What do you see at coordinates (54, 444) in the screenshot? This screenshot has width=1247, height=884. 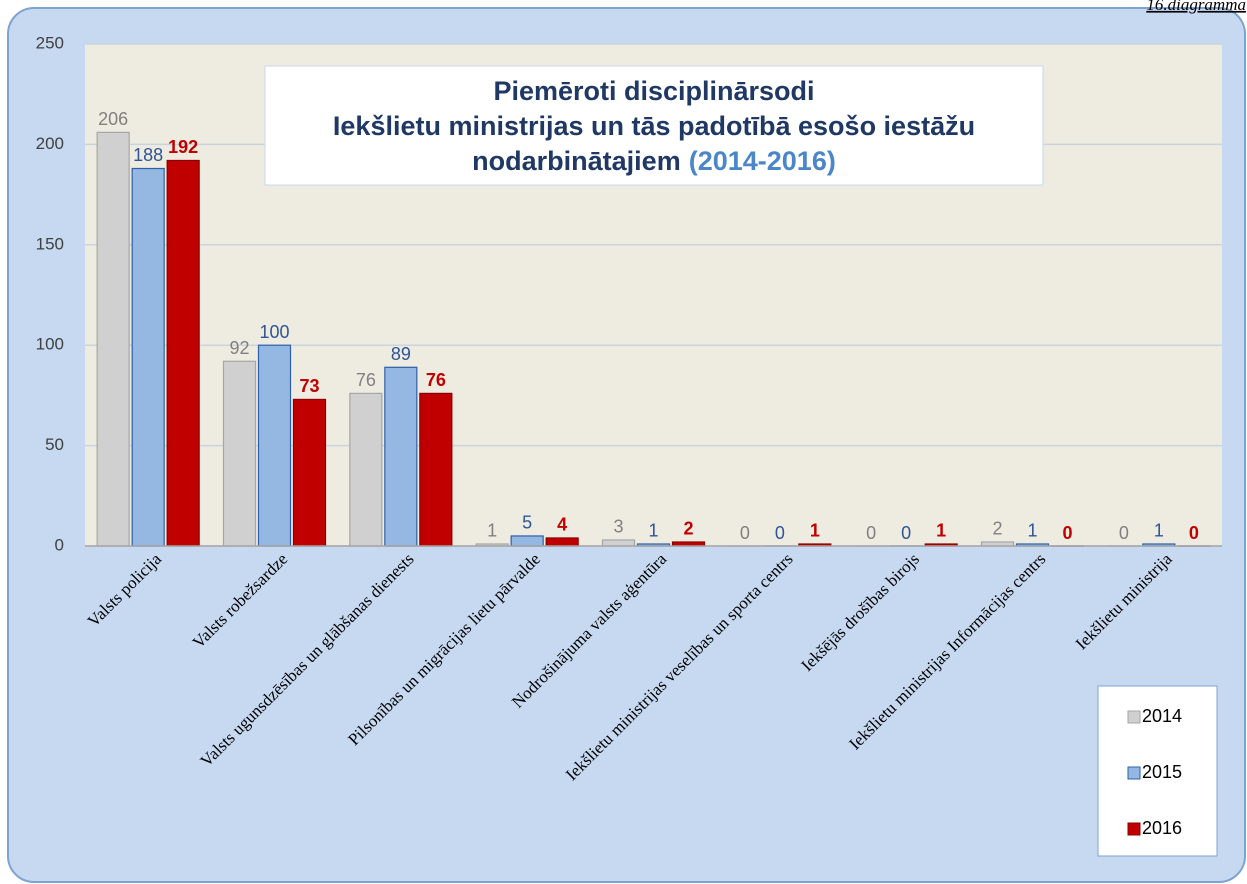 I see `y-tick-label: 50` at bounding box center [54, 444].